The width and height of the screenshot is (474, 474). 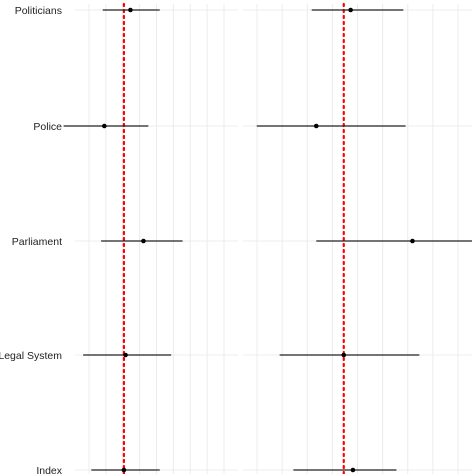 I want to click on category-tick-label: Legal System, so click(x=31, y=356).